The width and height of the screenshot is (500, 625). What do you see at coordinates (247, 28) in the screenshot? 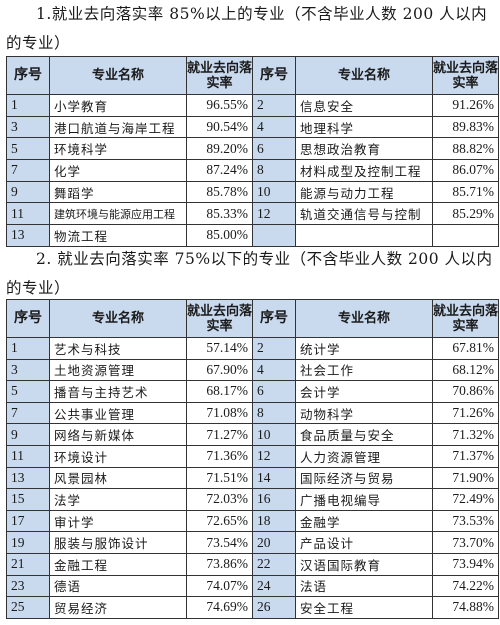
I see `section1-heading: 1.就业去向落实率 85%以上的专业（不含毕业人数 200 人以内的专业）` at bounding box center [247, 28].